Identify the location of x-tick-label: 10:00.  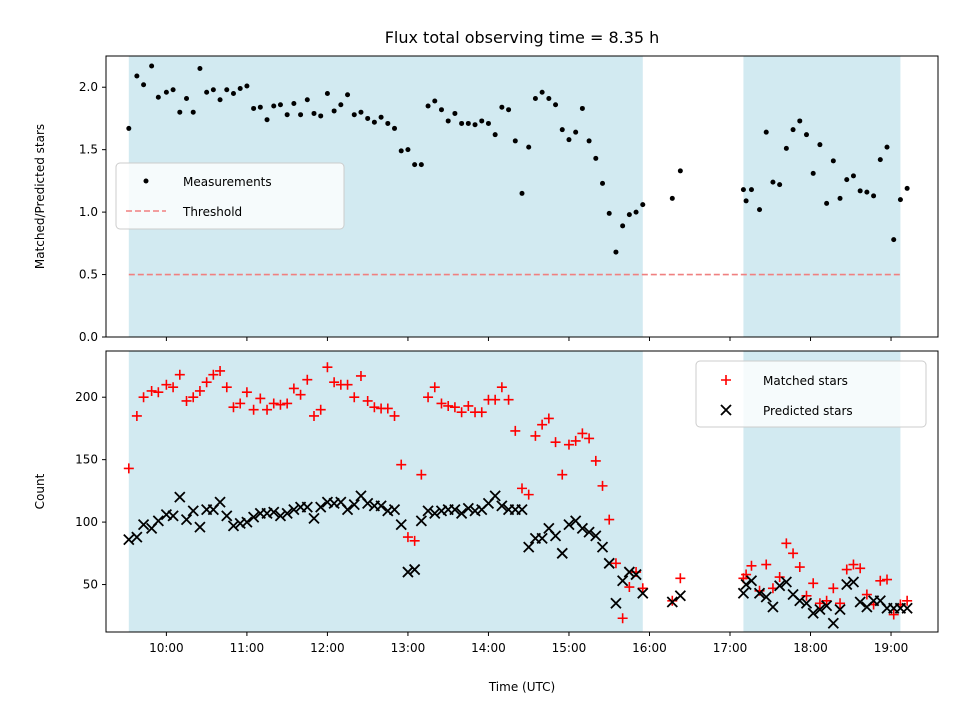
(166, 648).